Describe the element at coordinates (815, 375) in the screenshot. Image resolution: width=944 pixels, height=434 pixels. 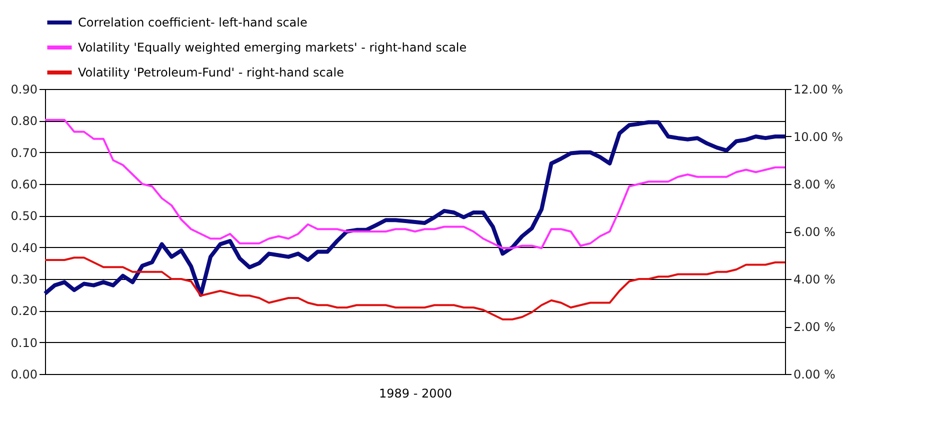
I see `y2-tick-label: 0.00 %` at that location.